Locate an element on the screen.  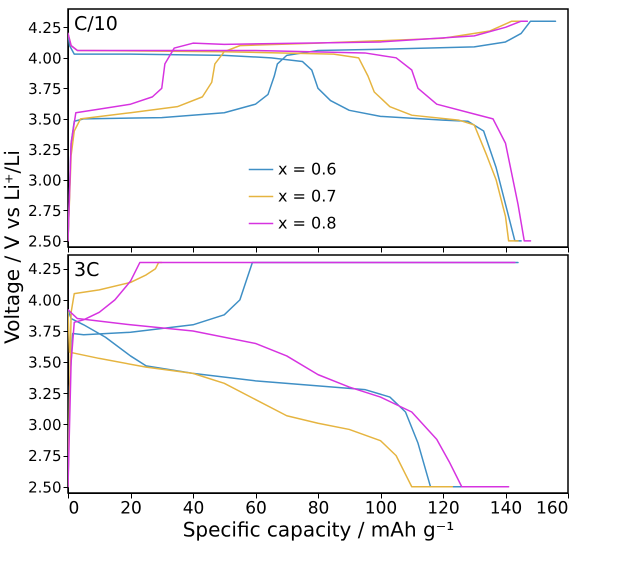
legend-label: x = 0.6 is located at coordinates (307, 169).